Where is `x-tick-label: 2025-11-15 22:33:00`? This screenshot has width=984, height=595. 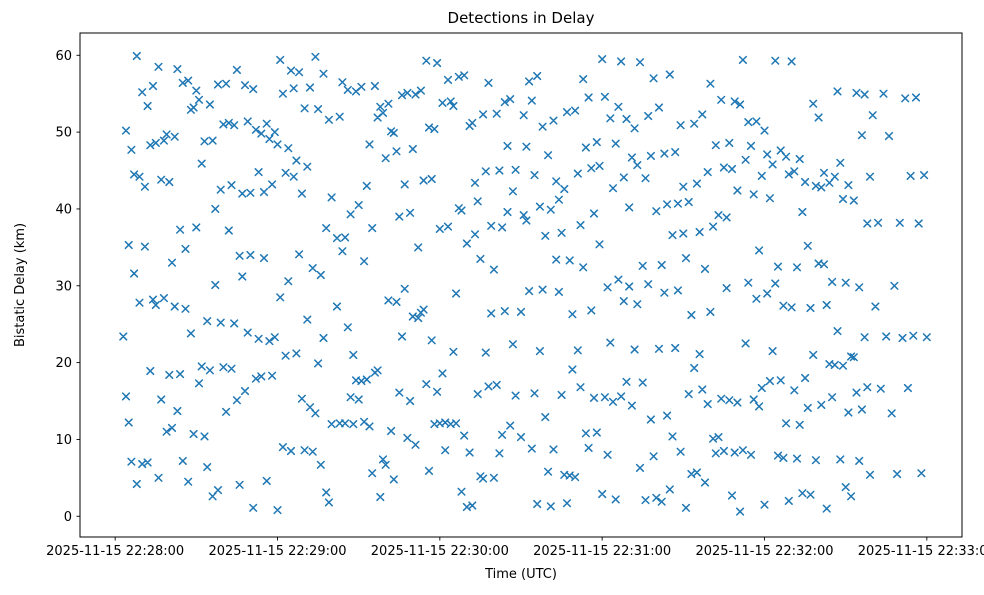
x-tick-label: 2025-11-15 22:33:00 is located at coordinates (921, 551).